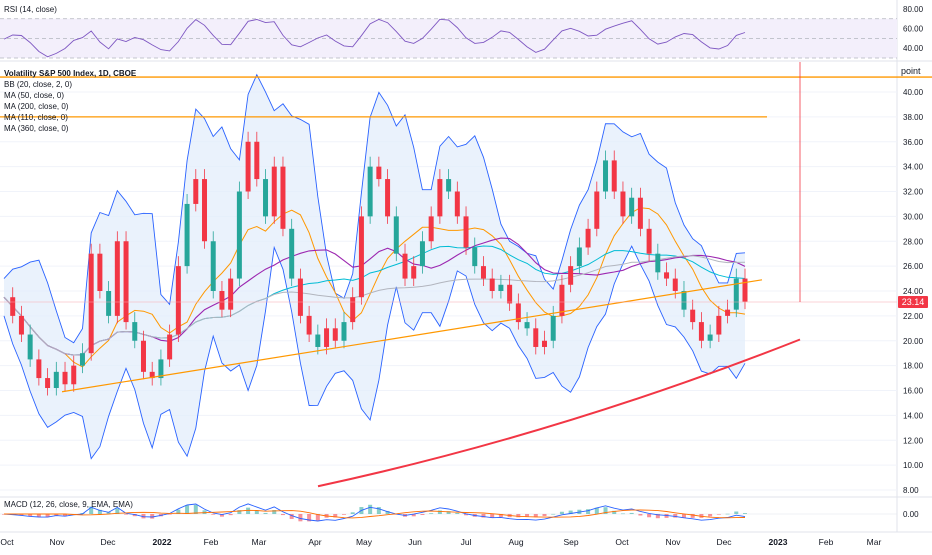  Describe the element at coordinates (913, 29) in the screenshot. I see `rsi-tick-label: 60.00` at that location.